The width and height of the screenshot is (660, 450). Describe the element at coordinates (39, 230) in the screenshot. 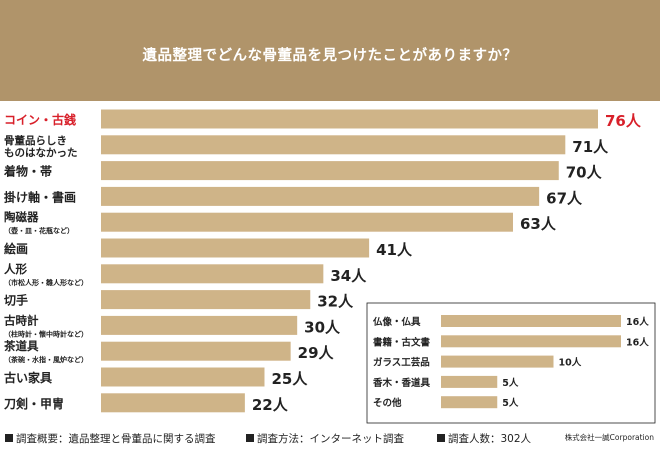

I see `category-sublabel: （壺・皿・花瓶など）` at that location.